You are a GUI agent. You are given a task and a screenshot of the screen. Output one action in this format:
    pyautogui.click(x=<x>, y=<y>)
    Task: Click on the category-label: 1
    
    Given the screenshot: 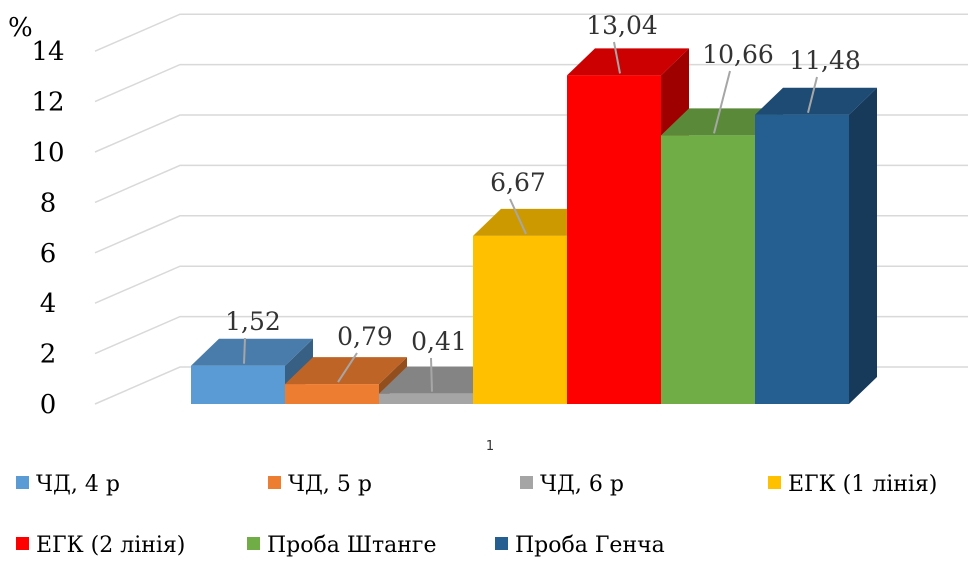 What is the action you would take?
    pyautogui.click(x=490, y=446)
    